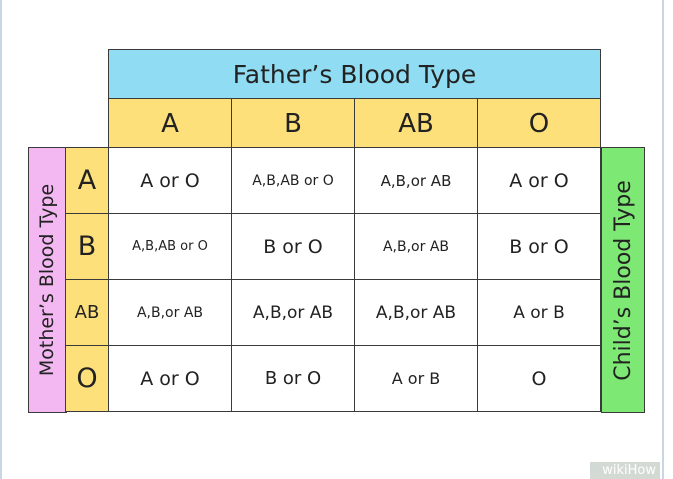 The height and width of the screenshot is (479, 673). Describe the element at coordinates (87, 180) in the screenshot. I see `mother-type-a: A` at that location.